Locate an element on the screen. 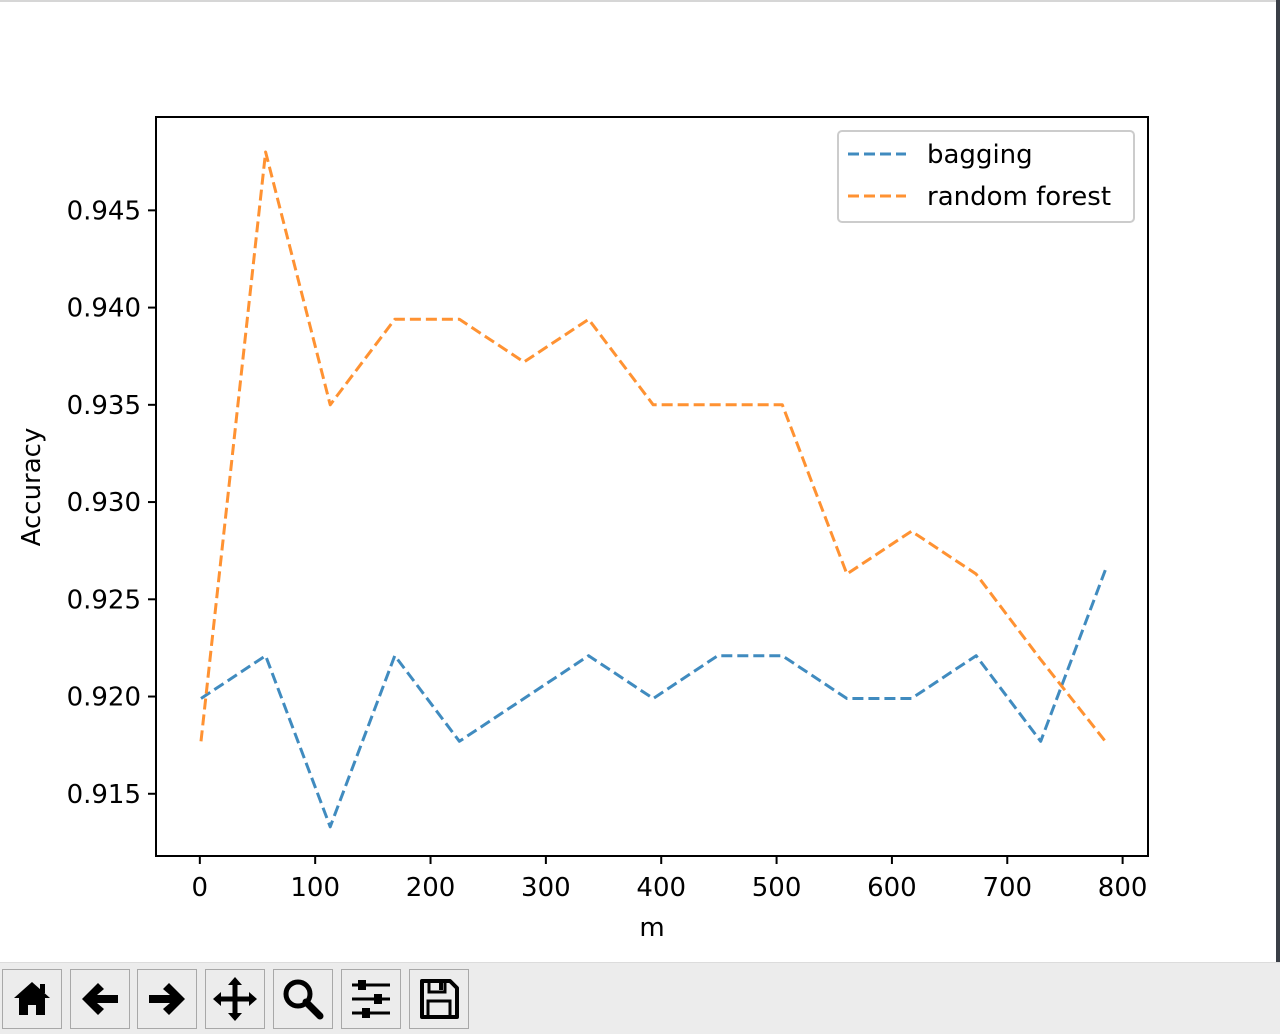 This screenshot has width=1280, height=1034. pan-button is located at coordinates (235, 999).